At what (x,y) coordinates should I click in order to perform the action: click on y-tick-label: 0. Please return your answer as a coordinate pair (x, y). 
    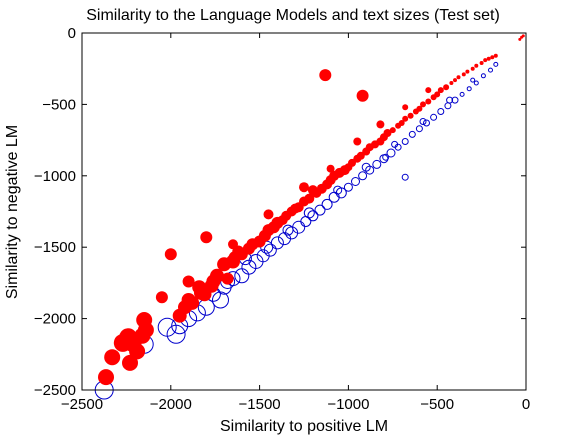
    Looking at the image, I should click on (72, 33).